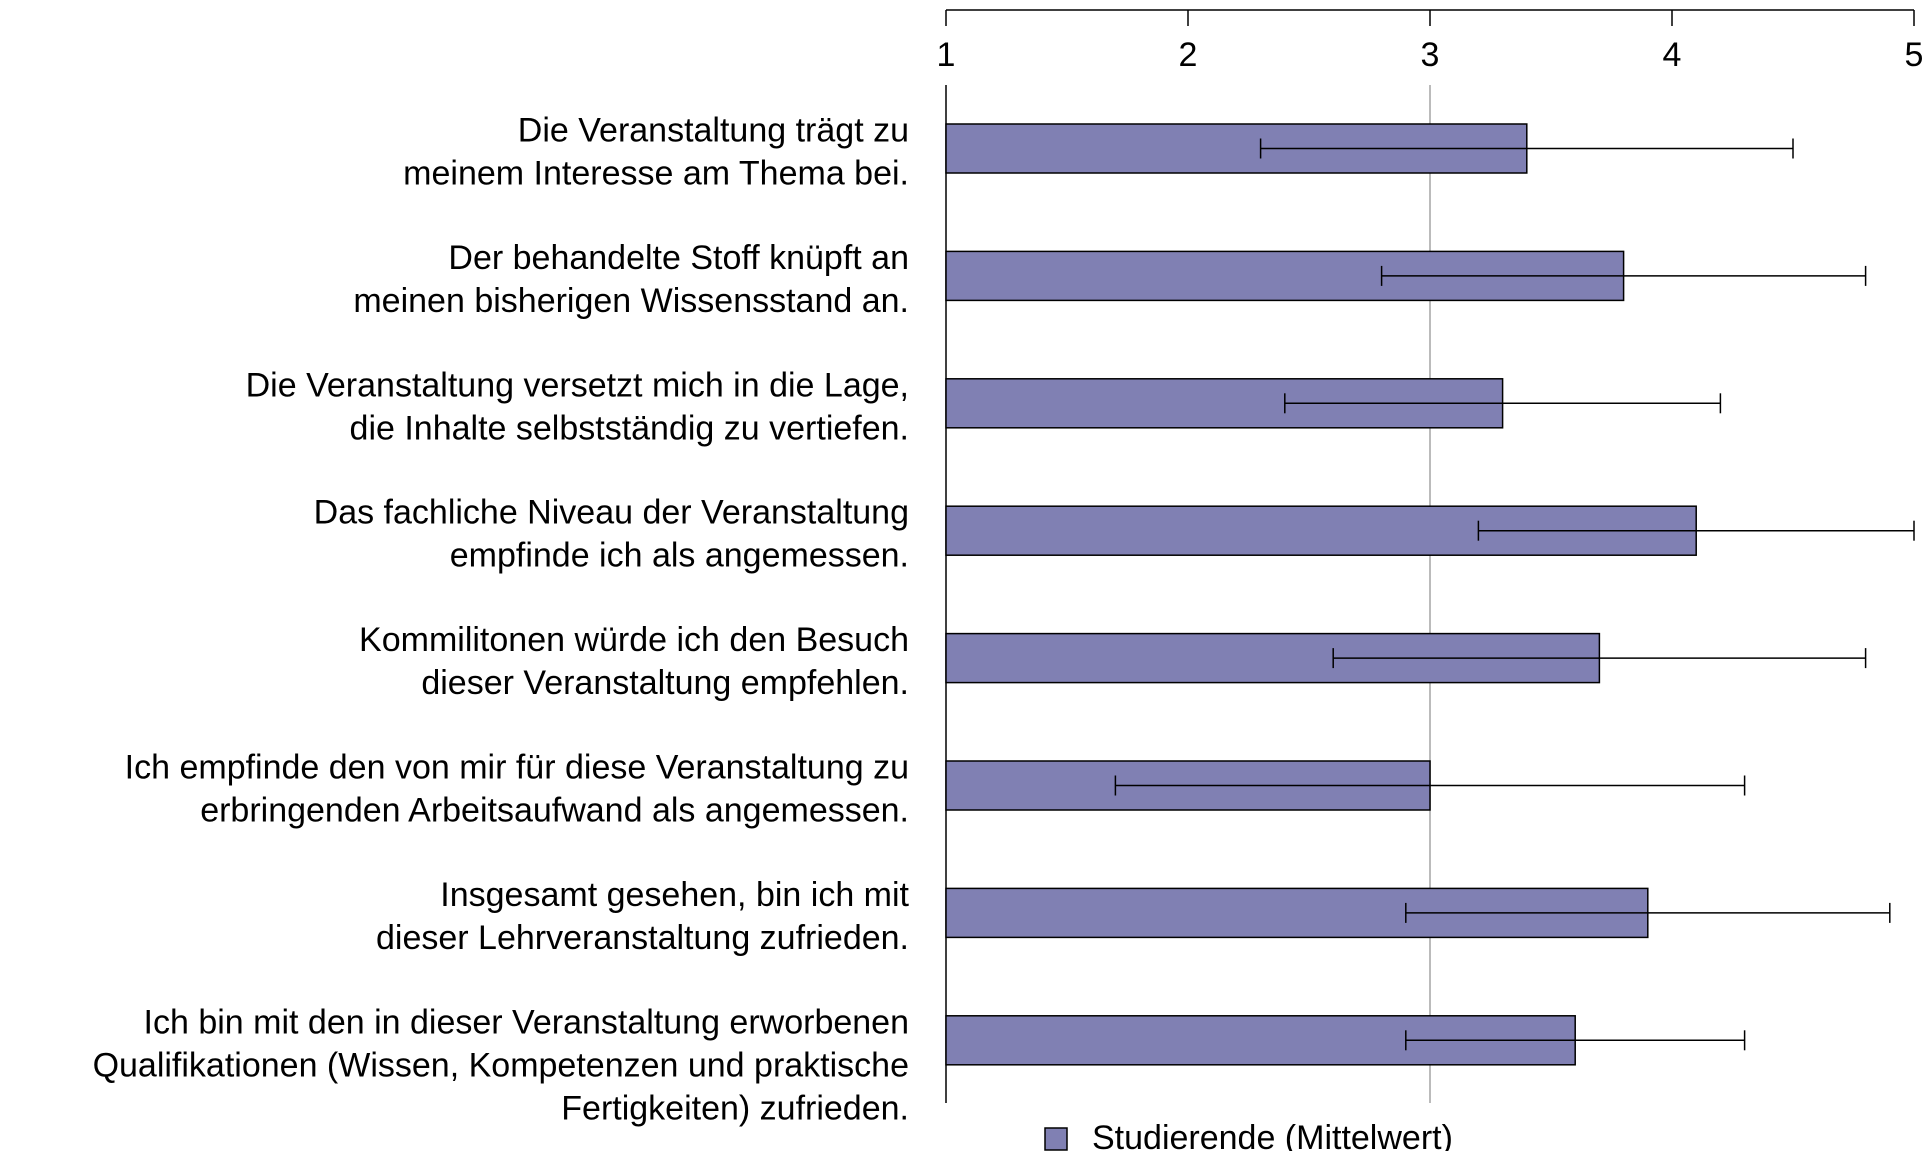 This screenshot has height=1151, width=1930. Describe the element at coordinates (674, 895) in the screenshot. I see `category-label: Insgesamt gesehen, bin ich mit` at that location.